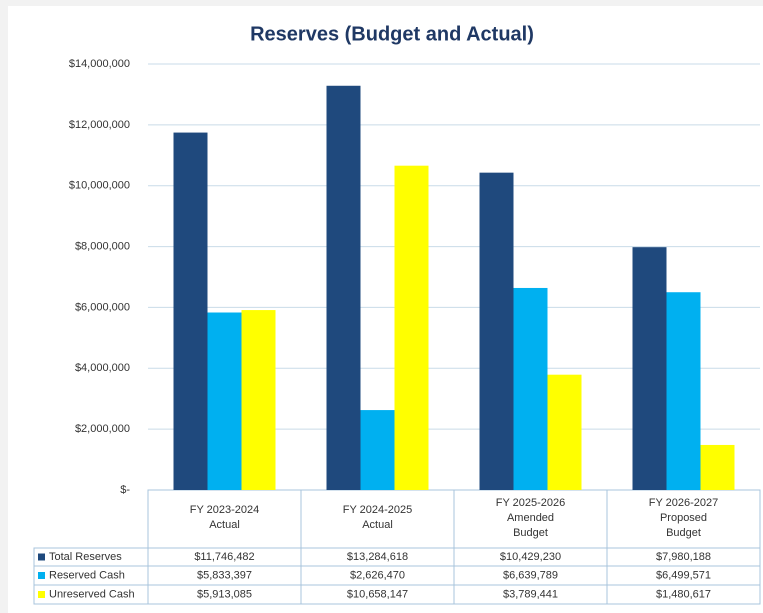 The height and width of the screenshot is (613, 763). Describe the element at coordinates (683, 518) in the screenshot. I see `x-tick-label: Proposed` at that location.